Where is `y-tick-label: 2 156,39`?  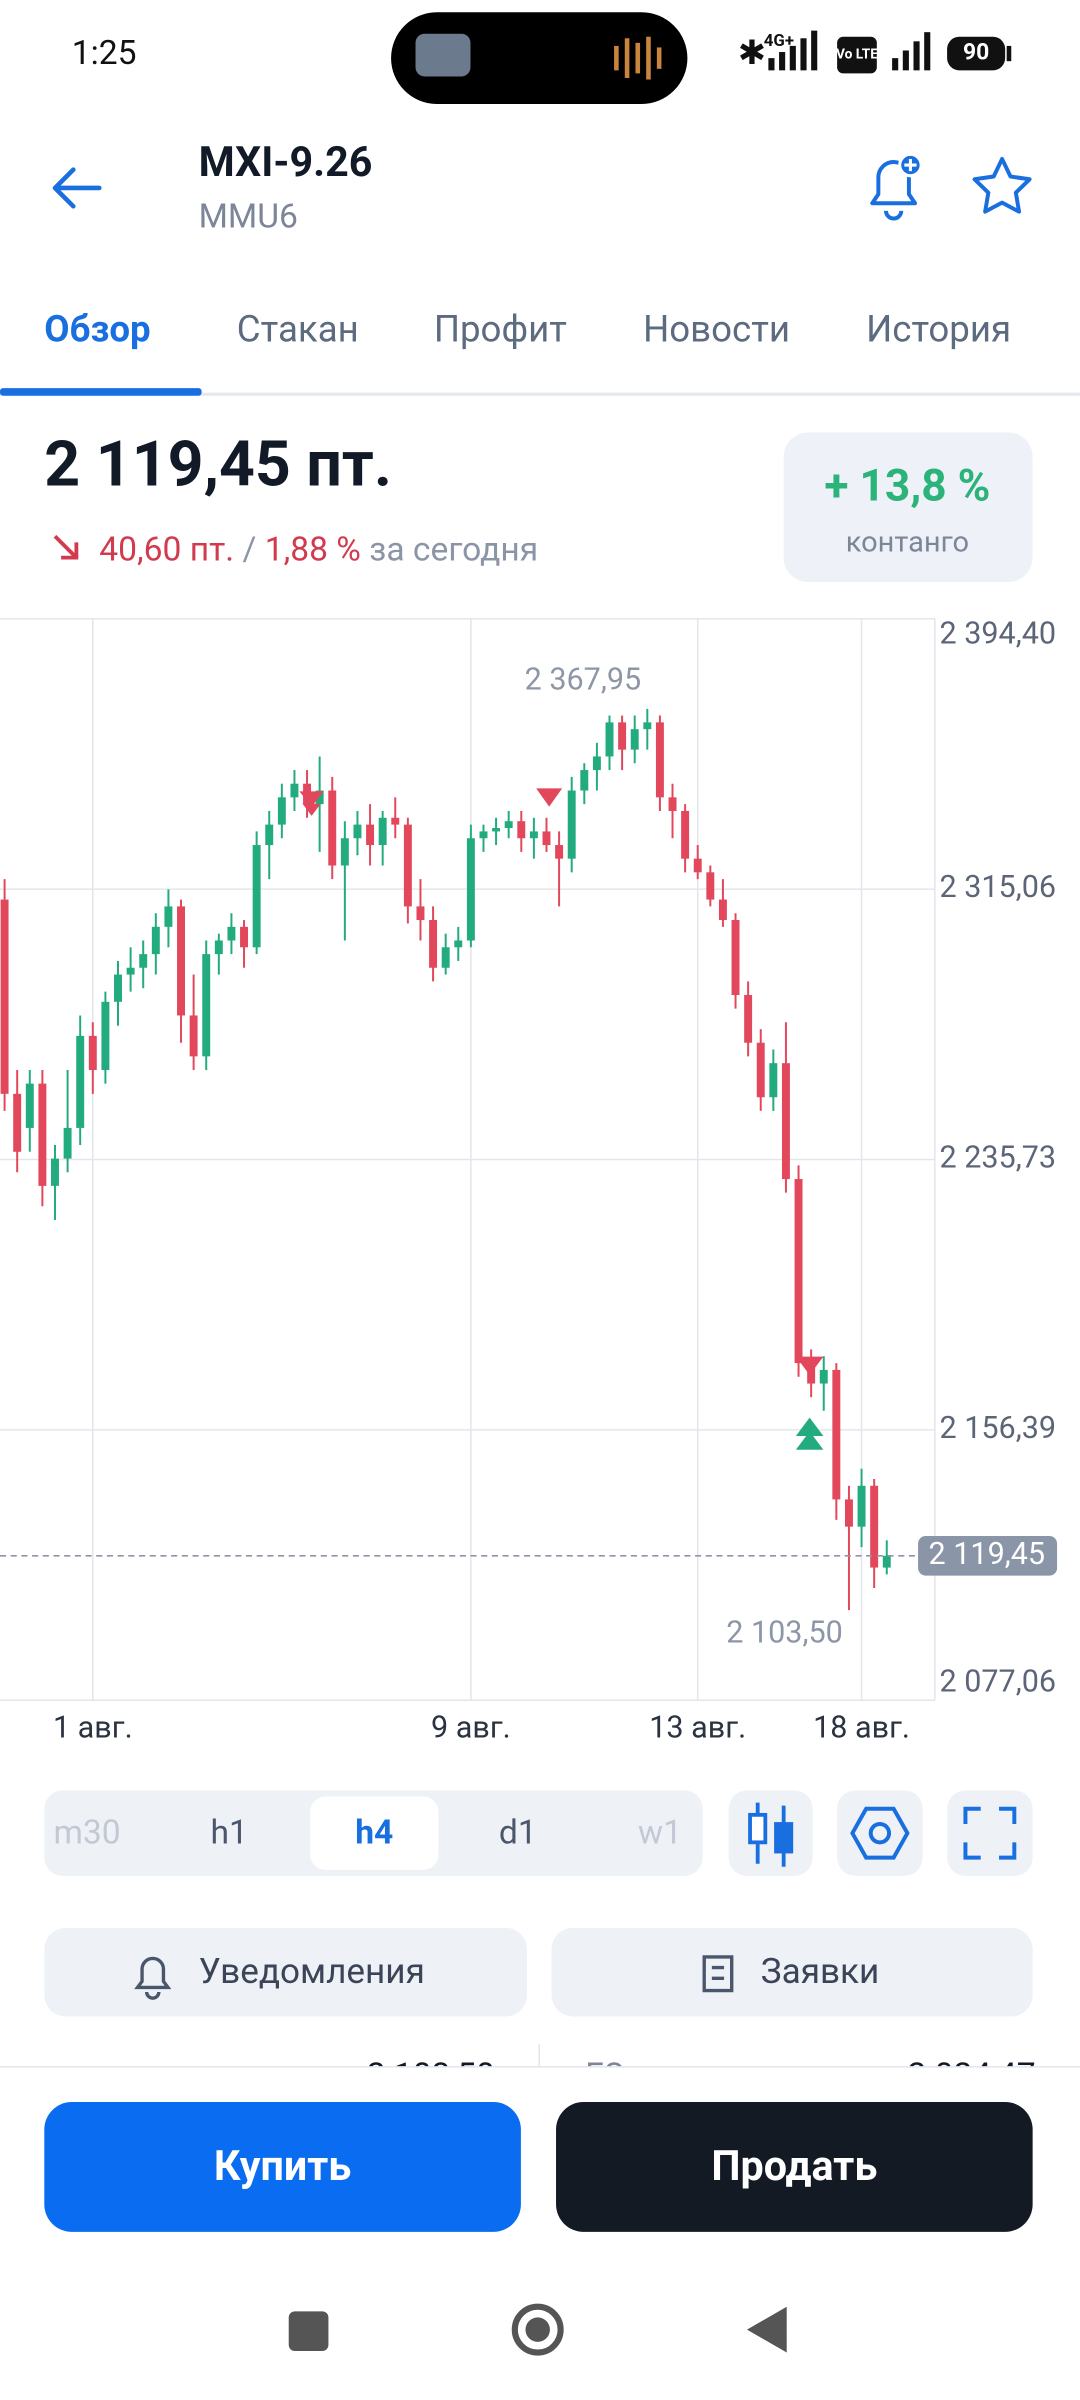 y-tick-label: 2 156,39 is located at coordinates (997, 1428).